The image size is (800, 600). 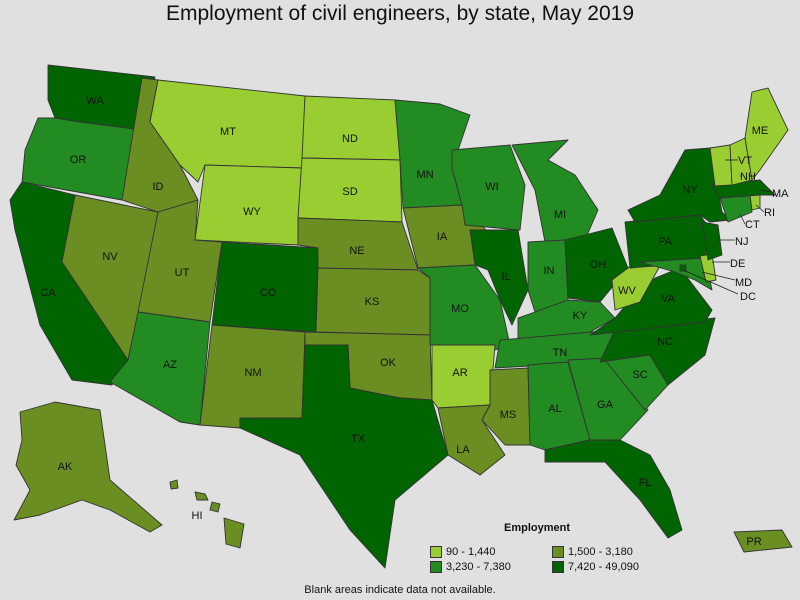 I want to click on label-GA: GA, so click(x=605, y=405).